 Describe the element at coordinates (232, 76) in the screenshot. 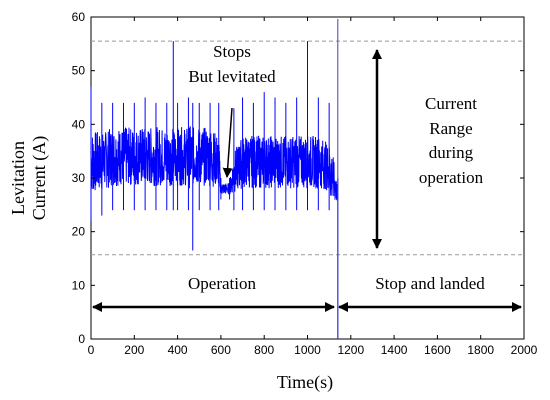

I see `stops-label-line-2: But levitated` at that location.